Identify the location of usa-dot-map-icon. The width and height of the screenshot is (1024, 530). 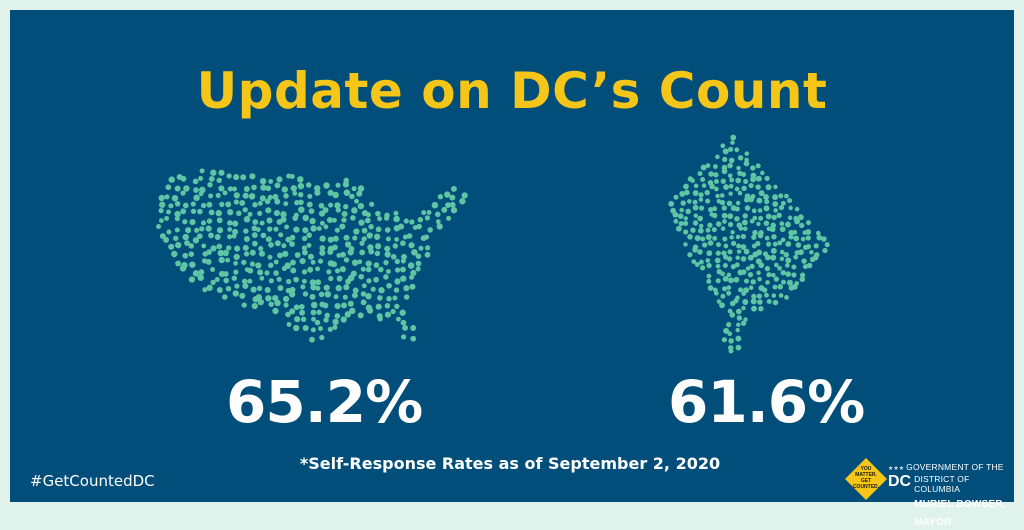
(312, 255).